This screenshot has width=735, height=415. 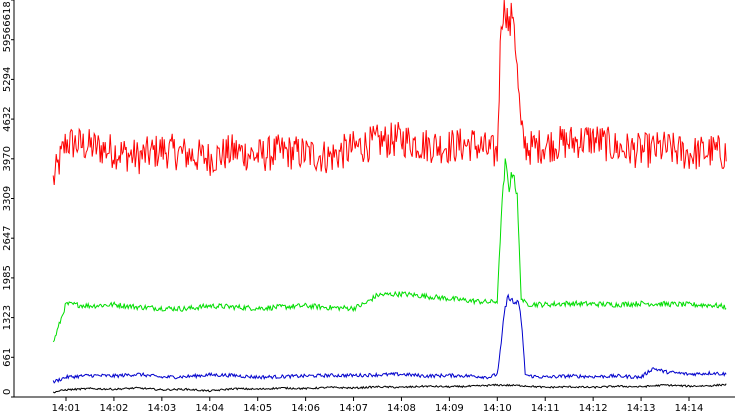 What do you see at coordinates (497, 408) in the screenshot?
I see `x-tick-label: 14:10` at bounding box center [497, 408].